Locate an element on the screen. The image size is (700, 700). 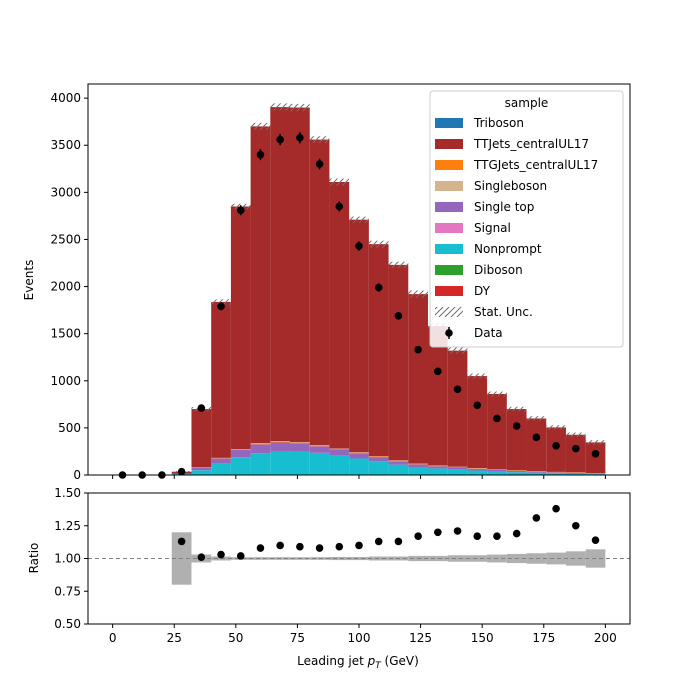
legend-entry: DY is located at coordinates (463, 291).